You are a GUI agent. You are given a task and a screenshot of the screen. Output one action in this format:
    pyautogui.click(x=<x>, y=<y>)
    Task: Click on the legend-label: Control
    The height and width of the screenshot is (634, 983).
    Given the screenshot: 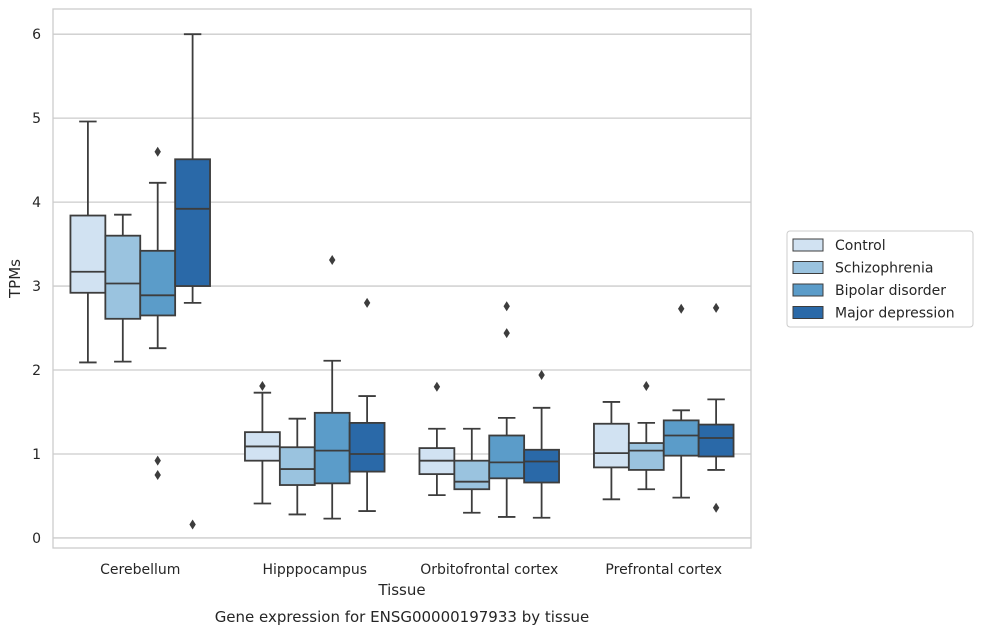 What is the action you would take?
    pyautogui.click(x=860, y=246)
    